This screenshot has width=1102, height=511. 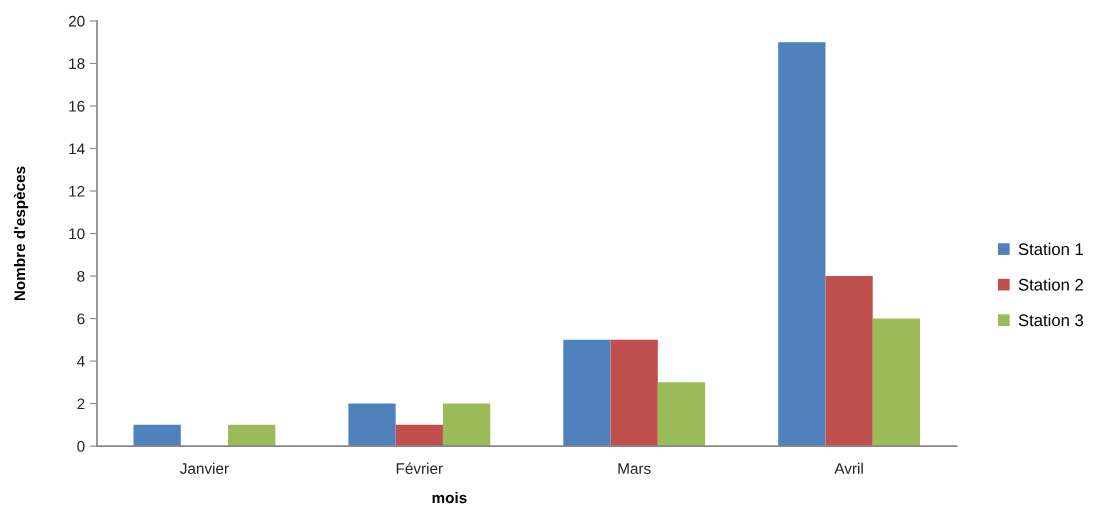 What do you see at coordinates (1050, 249) in the screenshot?
I see `legend-label: Station 1` at bounding box center [1050, 249].